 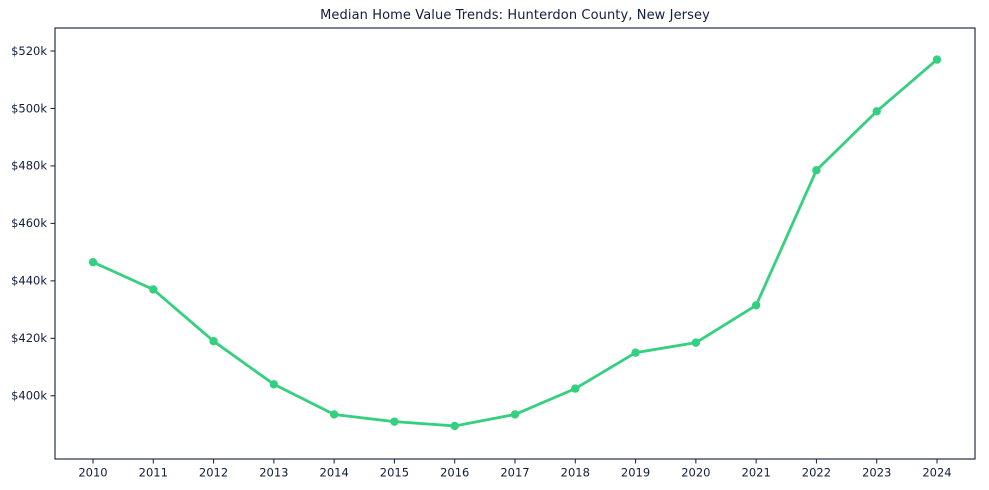 I want to click on y-tick-label: $500k, so click(x=29, y=108).